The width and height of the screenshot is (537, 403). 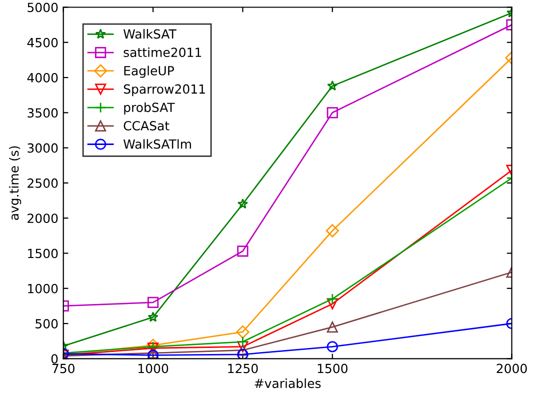 What do you see at coordinates (164, 90) in the screenshot?
I see `legend-label: Sparrow2011` at bounding box center [164, 90].